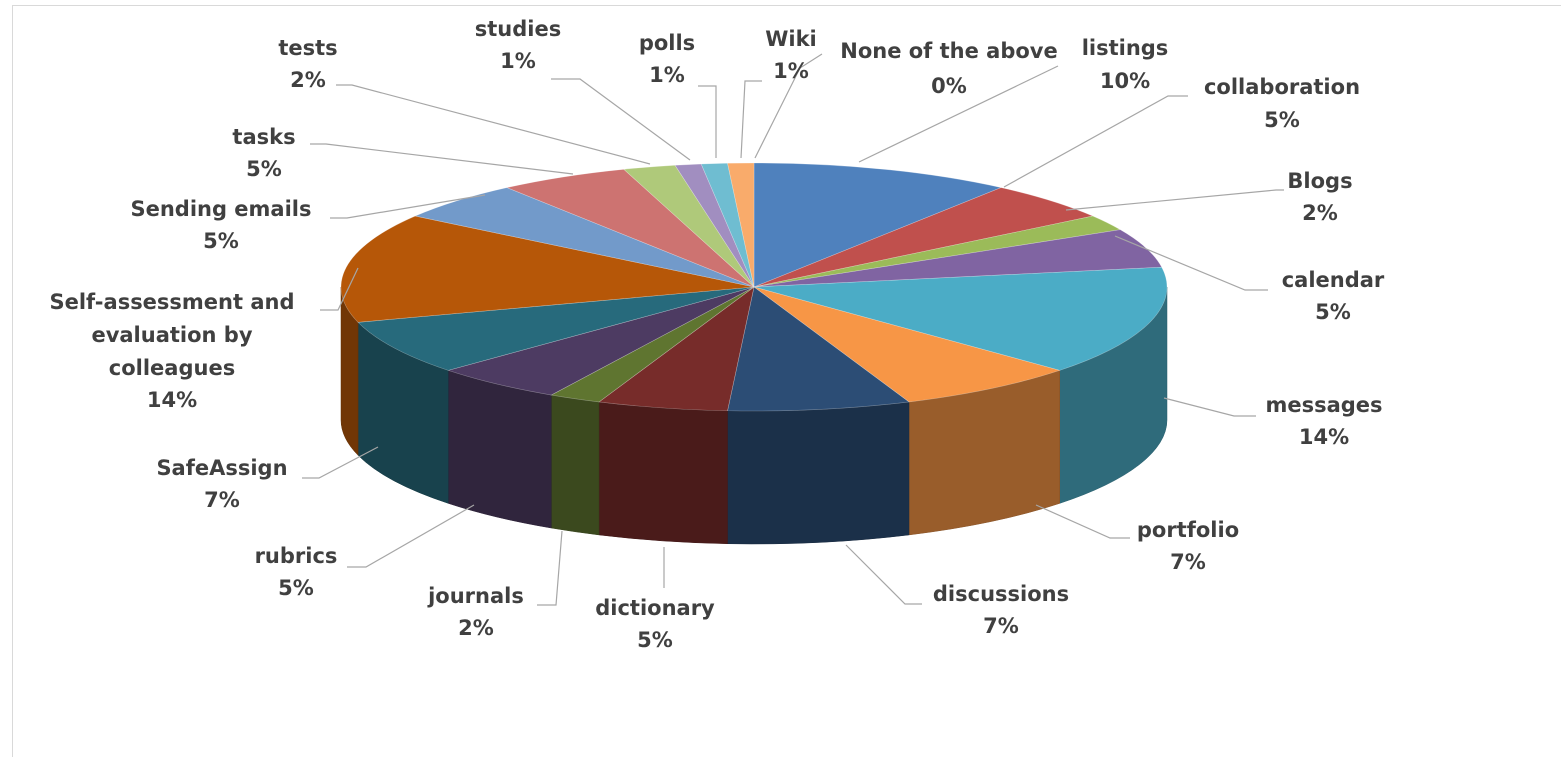  I want to click on pie-side-journals, so click(575, 465).